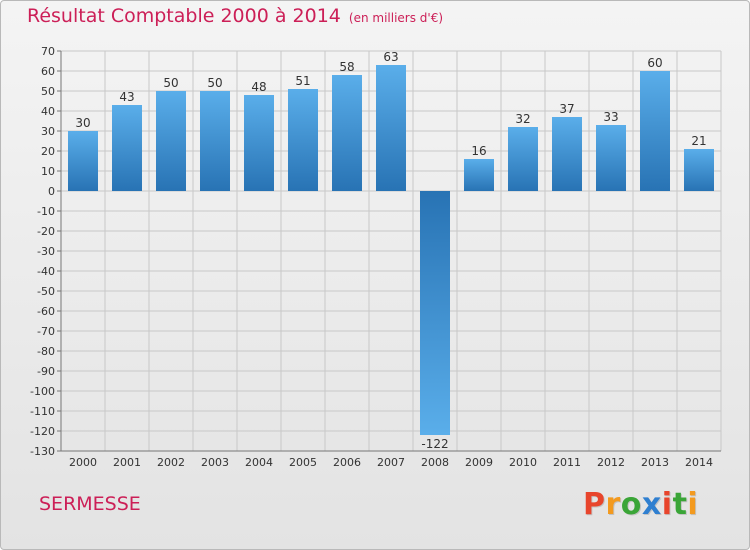 Image resolution: width=750 pixels, height=550 pixels. I want to click on value-label: 21, so click(698, 141).